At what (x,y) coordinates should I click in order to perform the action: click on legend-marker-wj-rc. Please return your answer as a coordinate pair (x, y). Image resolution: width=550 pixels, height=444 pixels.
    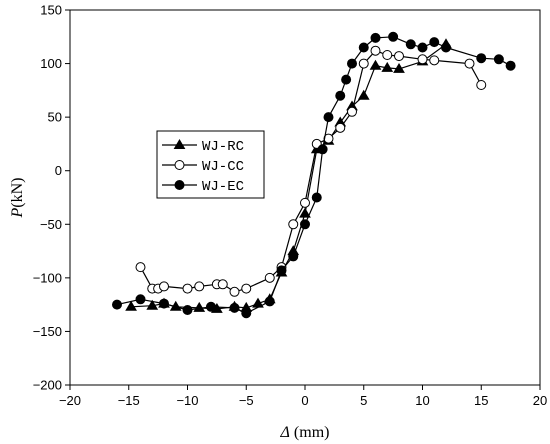
    Looking at the image, I should click on (179, 144).